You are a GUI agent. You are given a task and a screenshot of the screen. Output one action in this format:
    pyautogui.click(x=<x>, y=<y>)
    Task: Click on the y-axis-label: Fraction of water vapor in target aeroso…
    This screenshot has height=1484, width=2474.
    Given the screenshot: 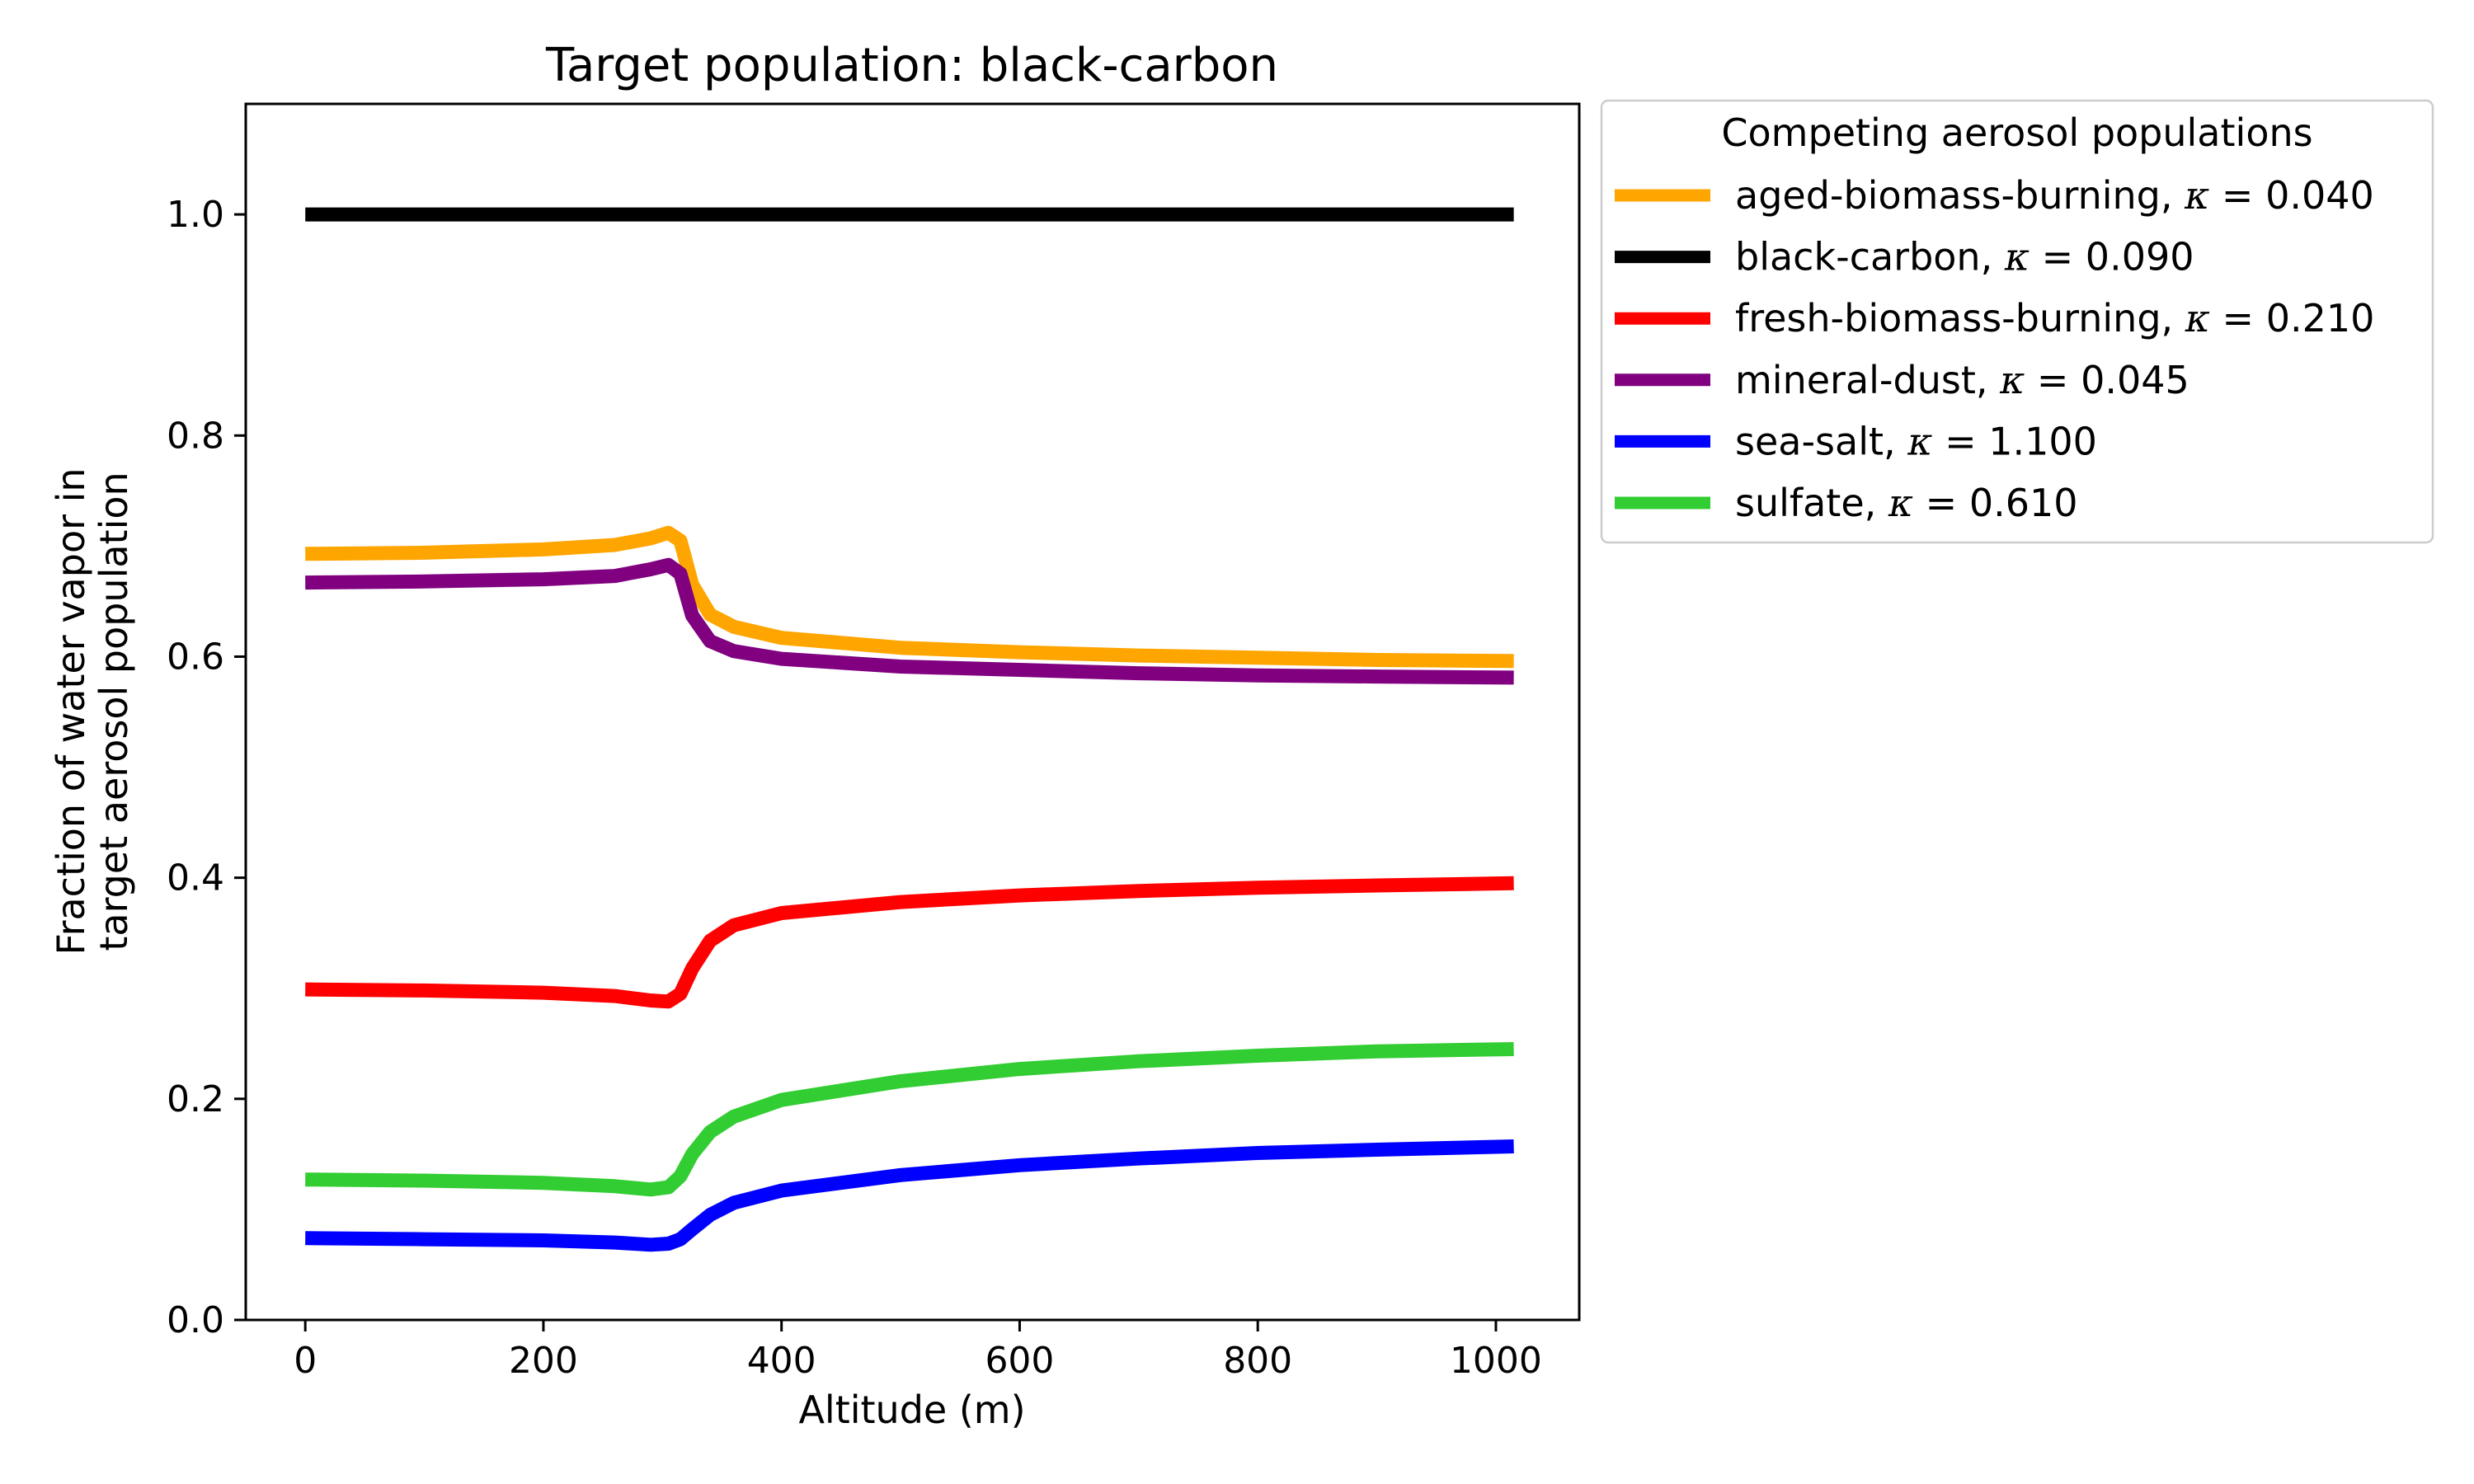 What is the action you would take?
    pyautogui.click(x=92, y=711)
    